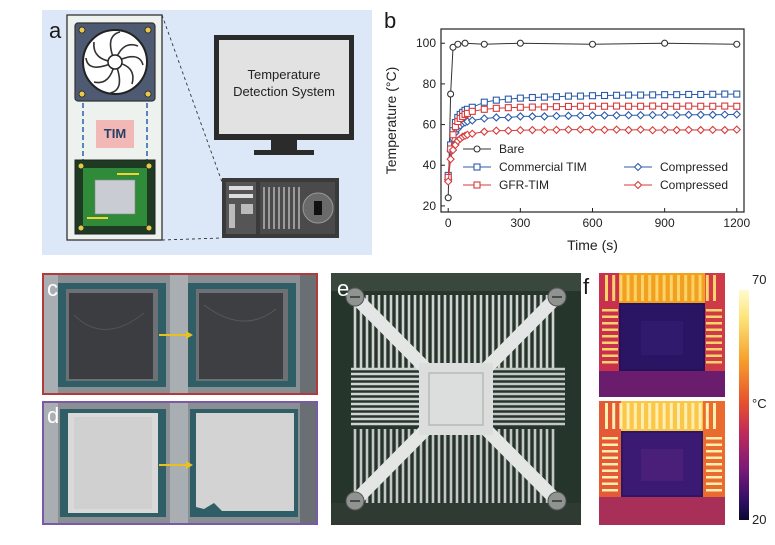  I want to click on thermal-image-top, so click(662, 335).